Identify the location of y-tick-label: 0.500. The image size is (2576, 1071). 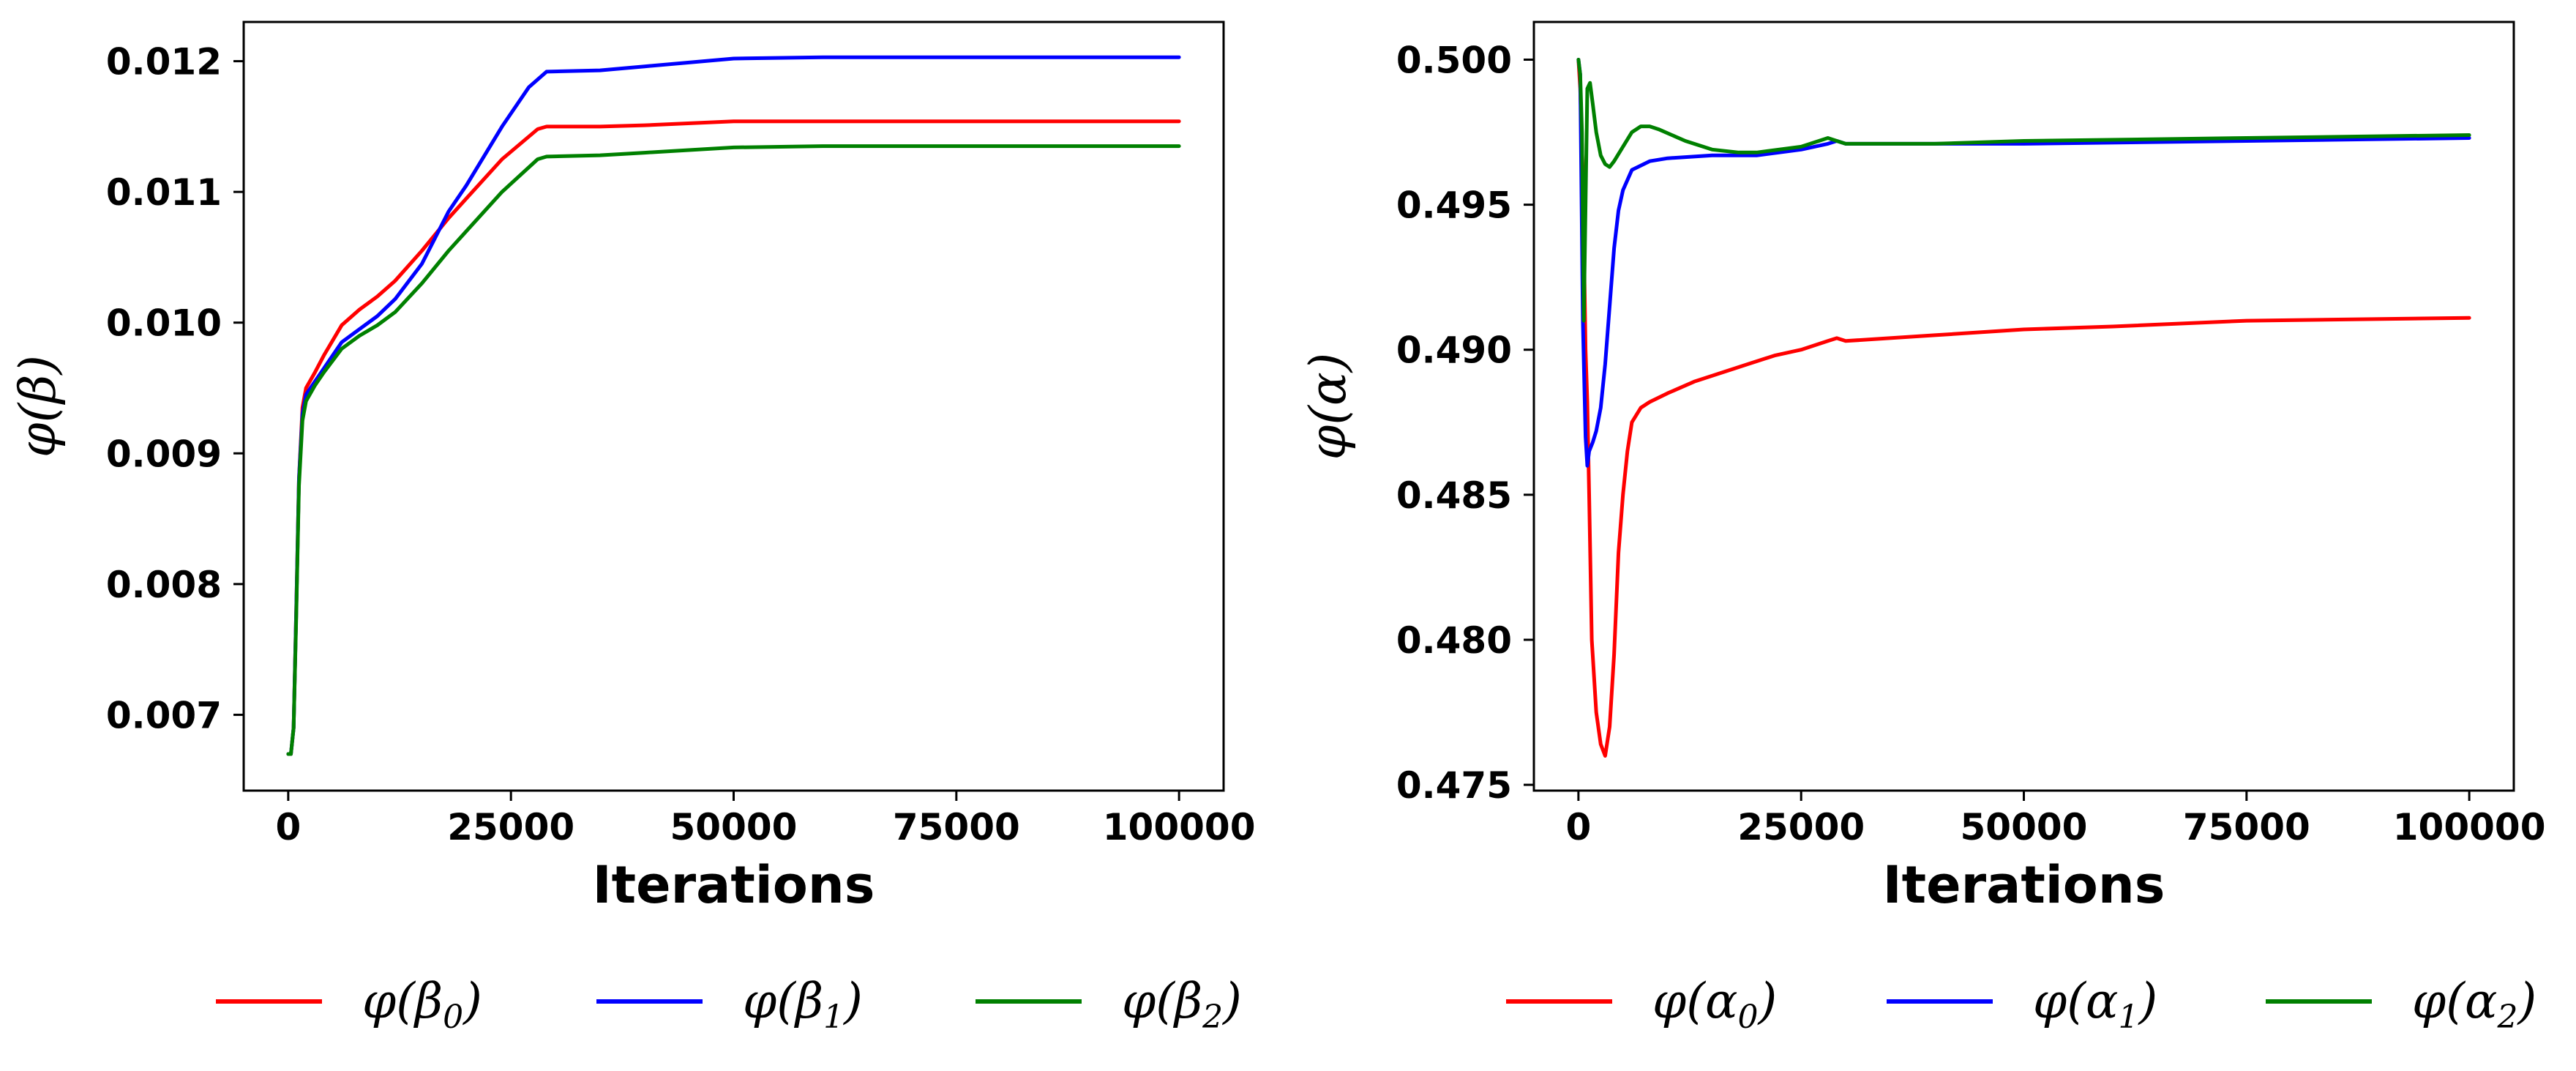
(1454, 61).